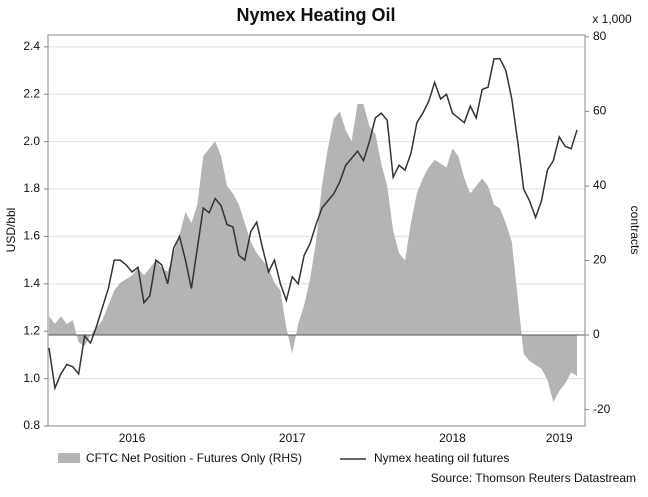 Image resolution: width=648 pixels, height=497 pixels. Describe the element at coordinates (600, 260) in the screenshot. I see `y2-tick-label: 20` at that location.